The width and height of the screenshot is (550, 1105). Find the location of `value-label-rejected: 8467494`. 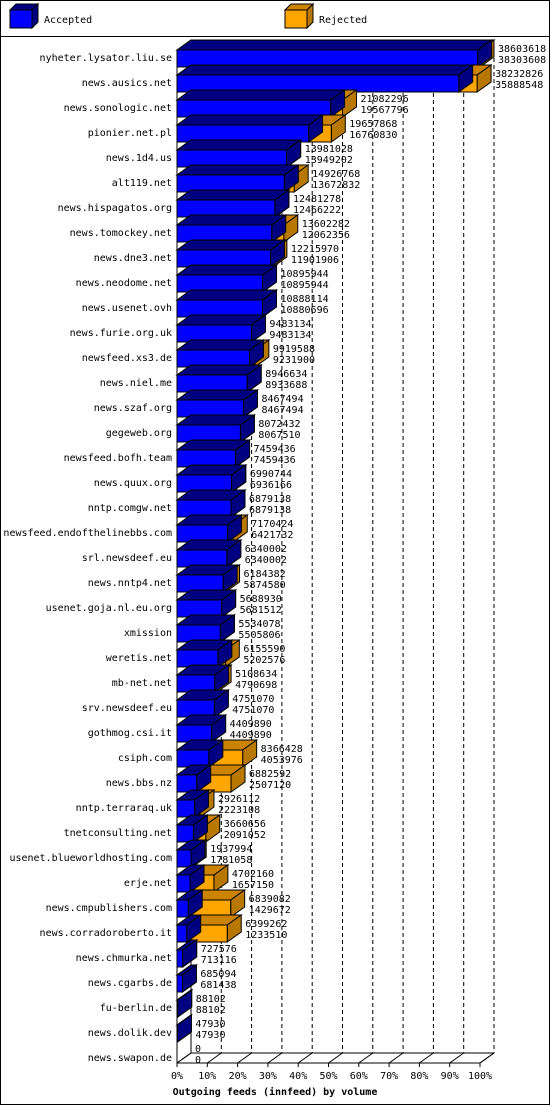

value-label-rejected: 8467494 is located at coordinates (282, 399).